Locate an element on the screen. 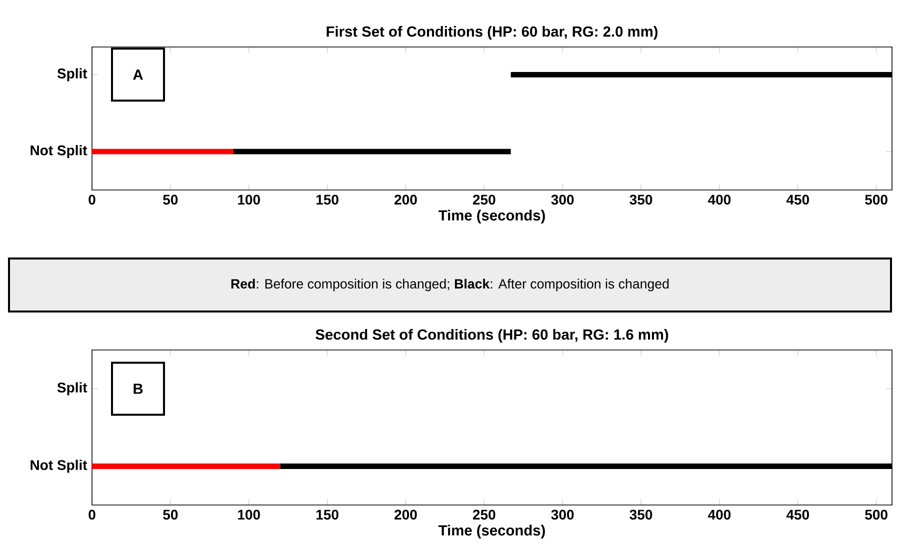 This screenshot has width=900, height=558. text: Red: Before composition is changed; Black: After composition is changed is located at coordinates (450, 285).